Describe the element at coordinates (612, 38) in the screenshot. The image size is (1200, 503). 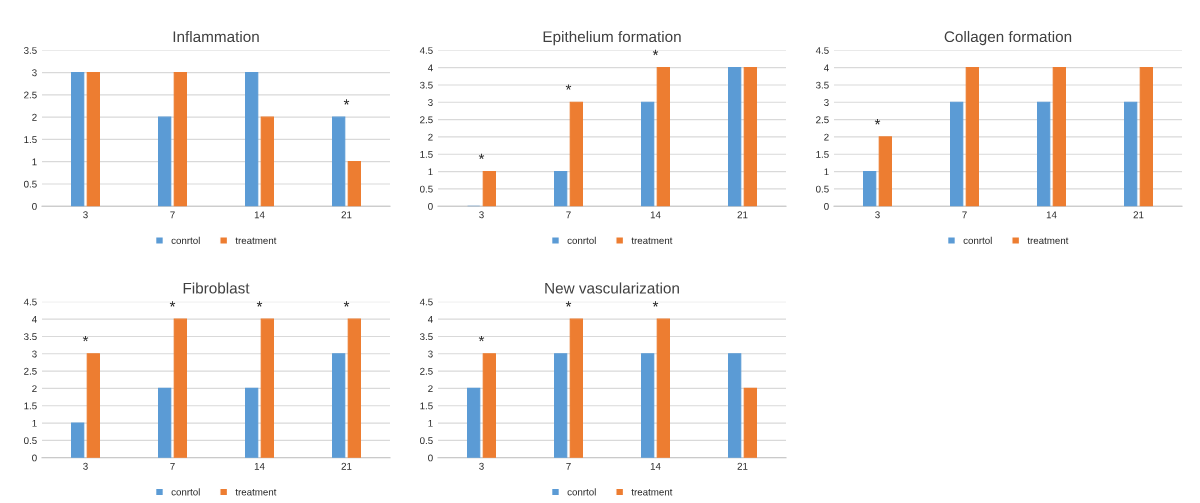
I see `chart-title: Epithelium formation` at that location.